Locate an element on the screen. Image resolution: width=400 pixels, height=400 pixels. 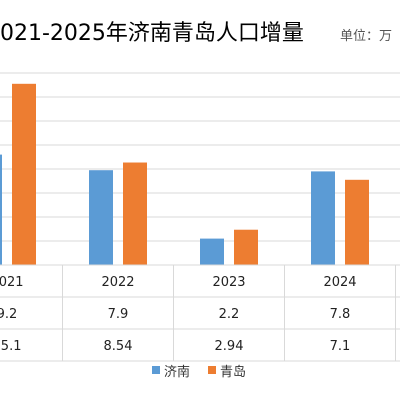
table-cell-jinan: 2.2 is located at coordinates (229, 314).